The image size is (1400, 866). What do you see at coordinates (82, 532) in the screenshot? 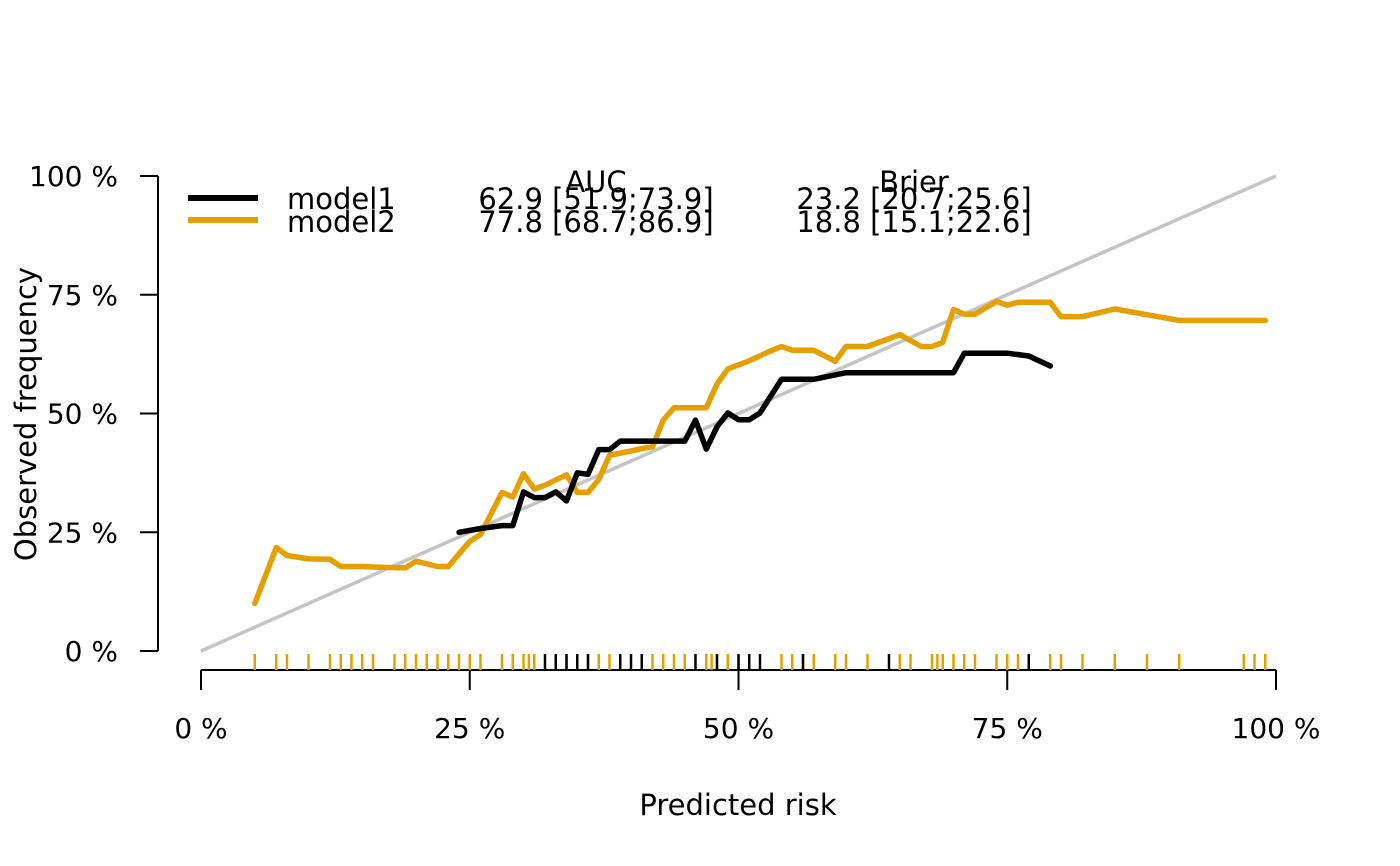
I see `y-tick-label: 25 %` at bounding box center [82, 532].